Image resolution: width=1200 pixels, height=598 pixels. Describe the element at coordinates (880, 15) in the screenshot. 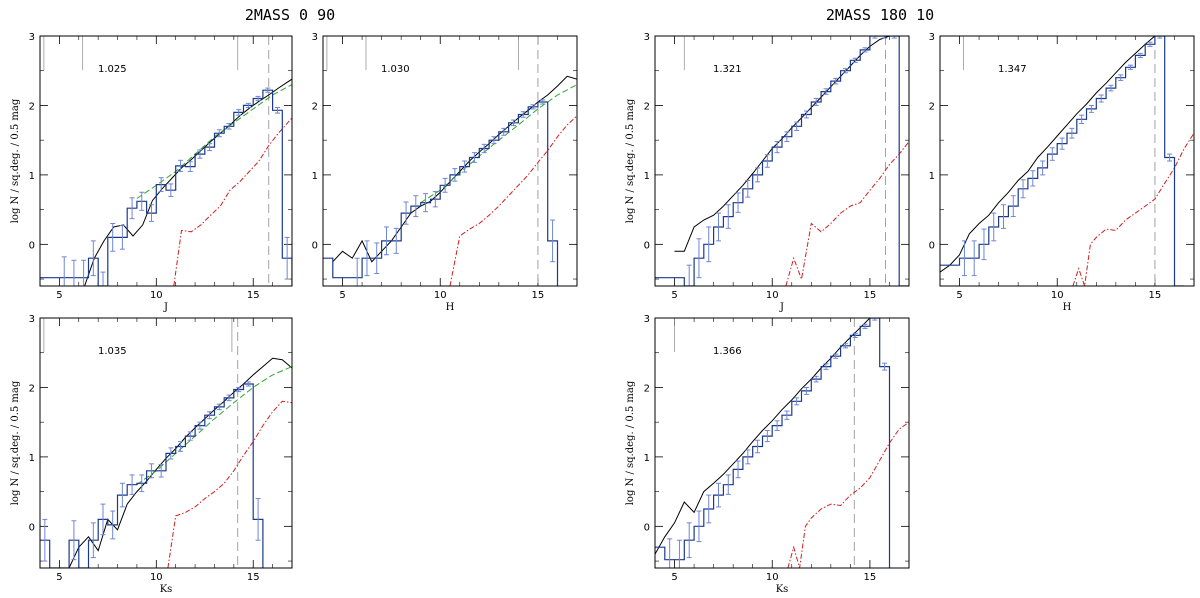

I see `group-title-2mass-180-10: 2MASS 180 10` at that location.